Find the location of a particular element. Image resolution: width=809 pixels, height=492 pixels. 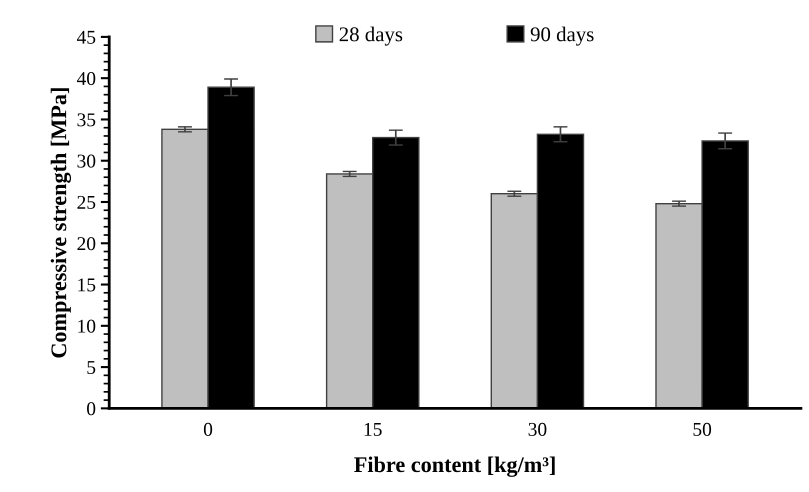

legend-label: 90 days is located at coordinates (562, 36).